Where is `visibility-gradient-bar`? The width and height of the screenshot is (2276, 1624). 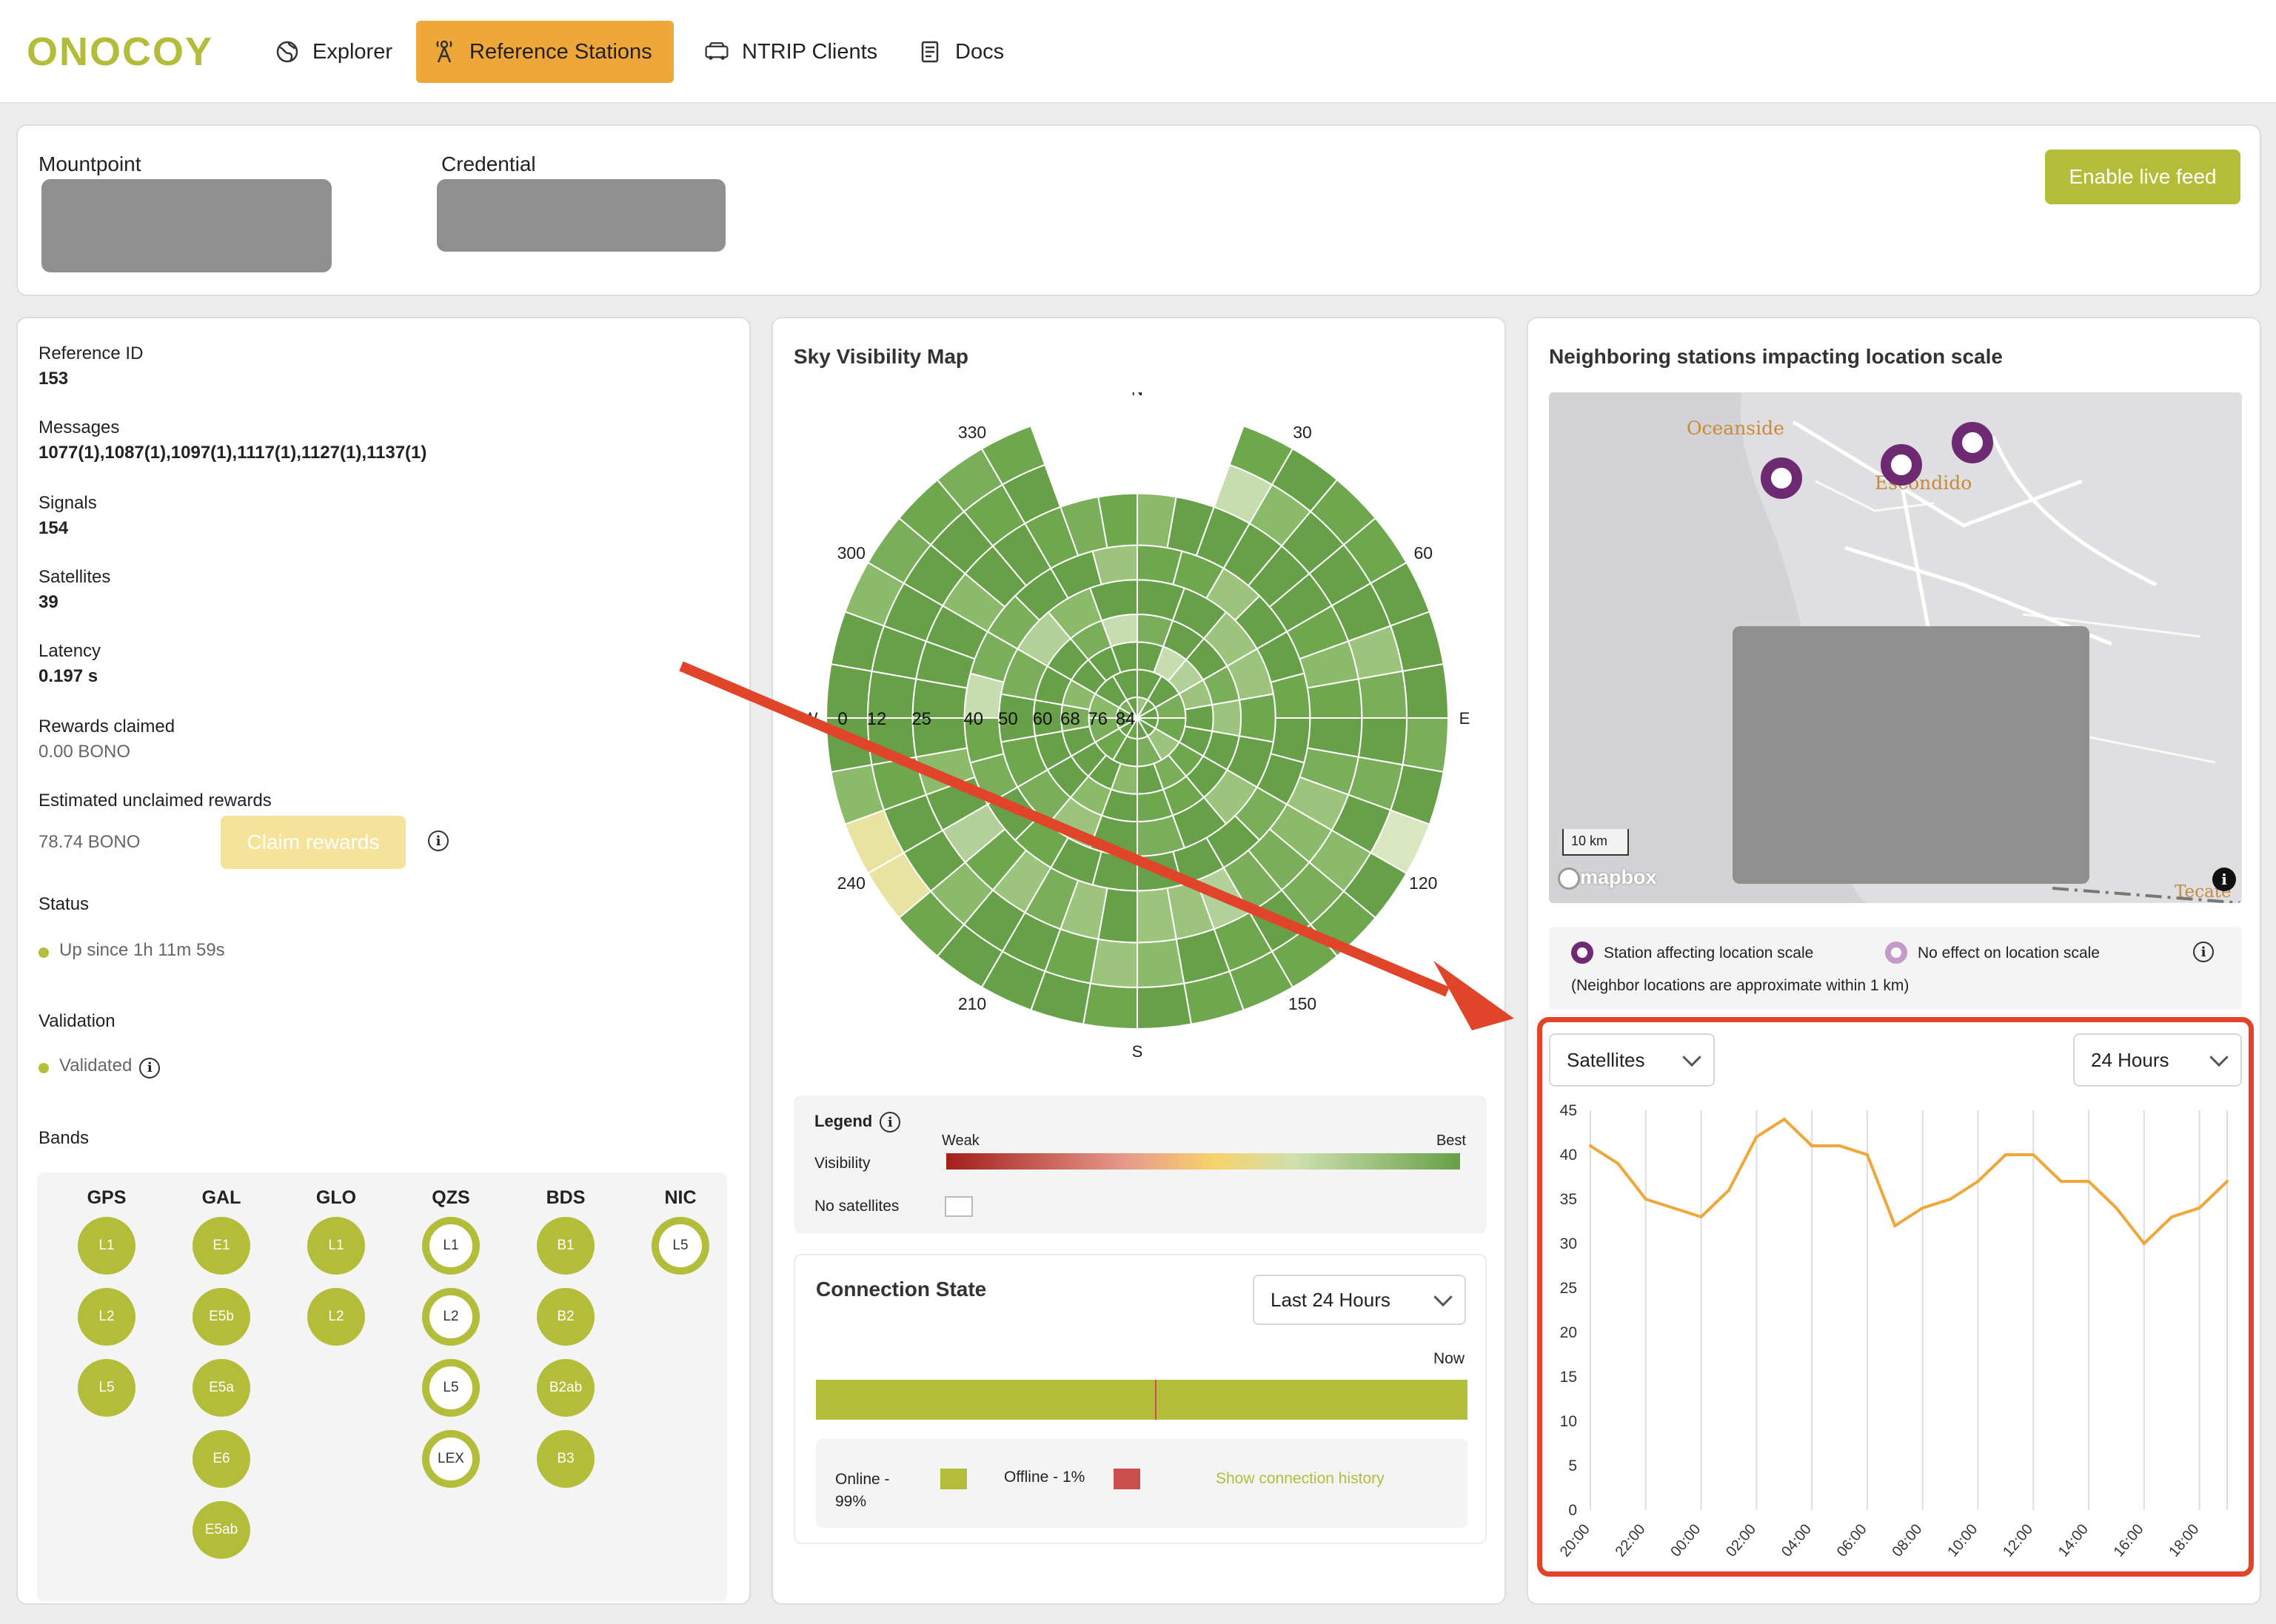
visibility-gradient-bar is located at coordinates (1203, 1161).